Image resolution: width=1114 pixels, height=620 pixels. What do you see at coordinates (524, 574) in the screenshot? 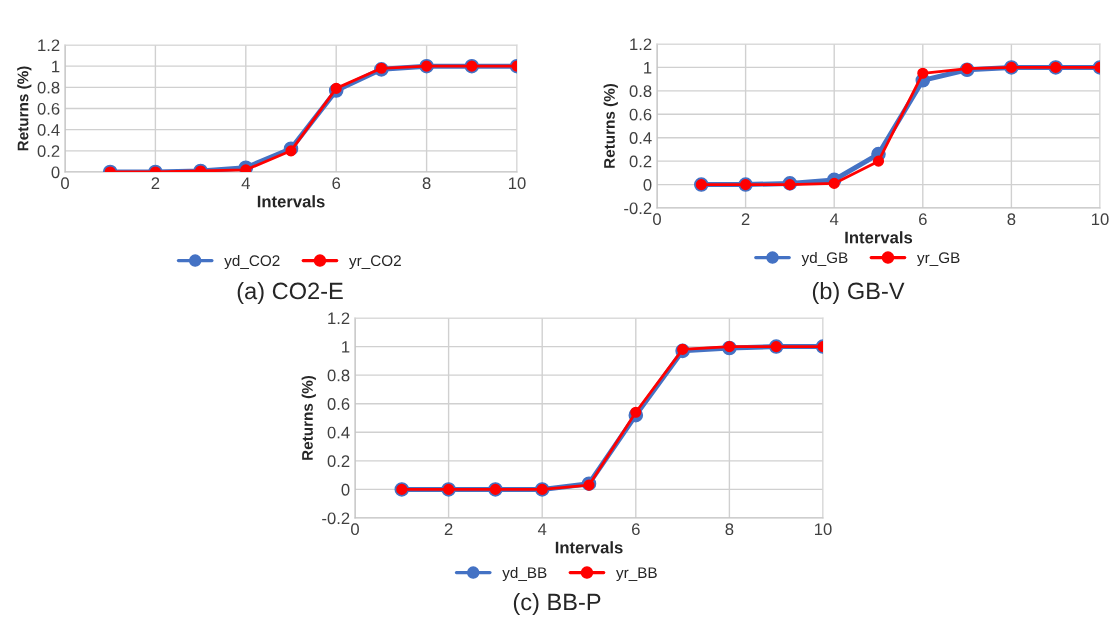
I see `legend-label: yd_BB` at bounding box center [524, 574].